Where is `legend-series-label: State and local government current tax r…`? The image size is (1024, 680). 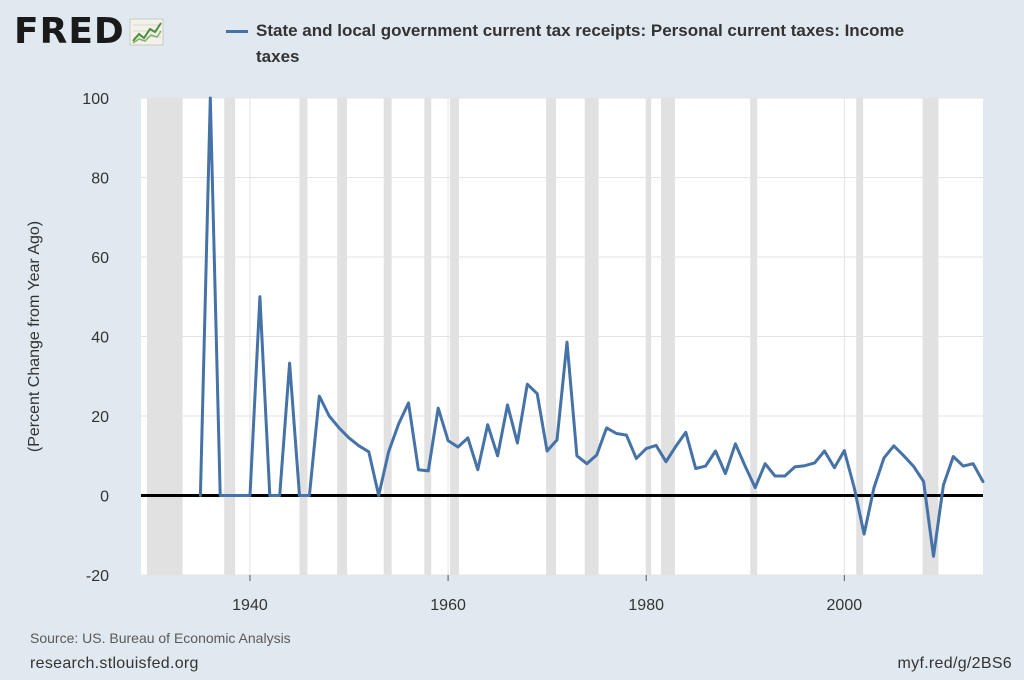 legend-series-label: State and local government current tax r… is located at coordinates (580, 43).